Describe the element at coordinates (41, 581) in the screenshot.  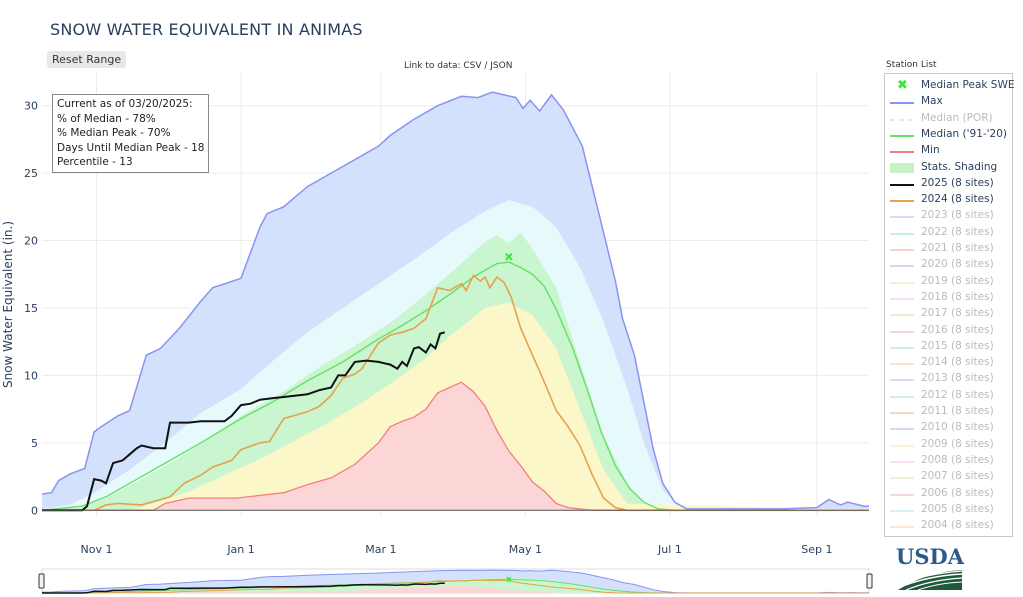
I see `slider-left-handle` at that location.